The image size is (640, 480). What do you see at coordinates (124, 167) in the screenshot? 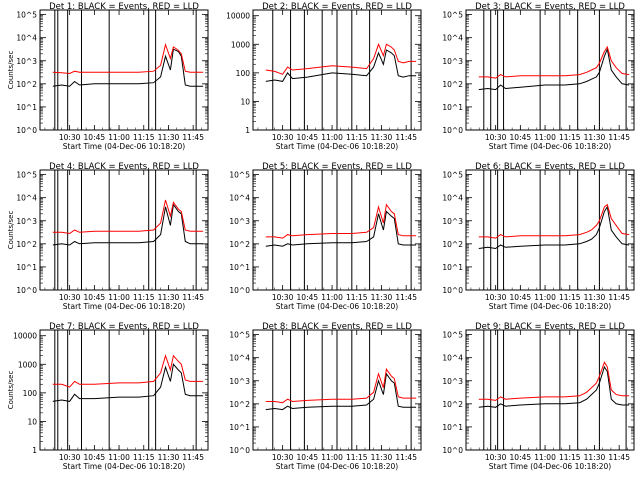
I see `panel-title: Det 4: BLACK = Events, RED = LLD` at bounding box center [124, 167].